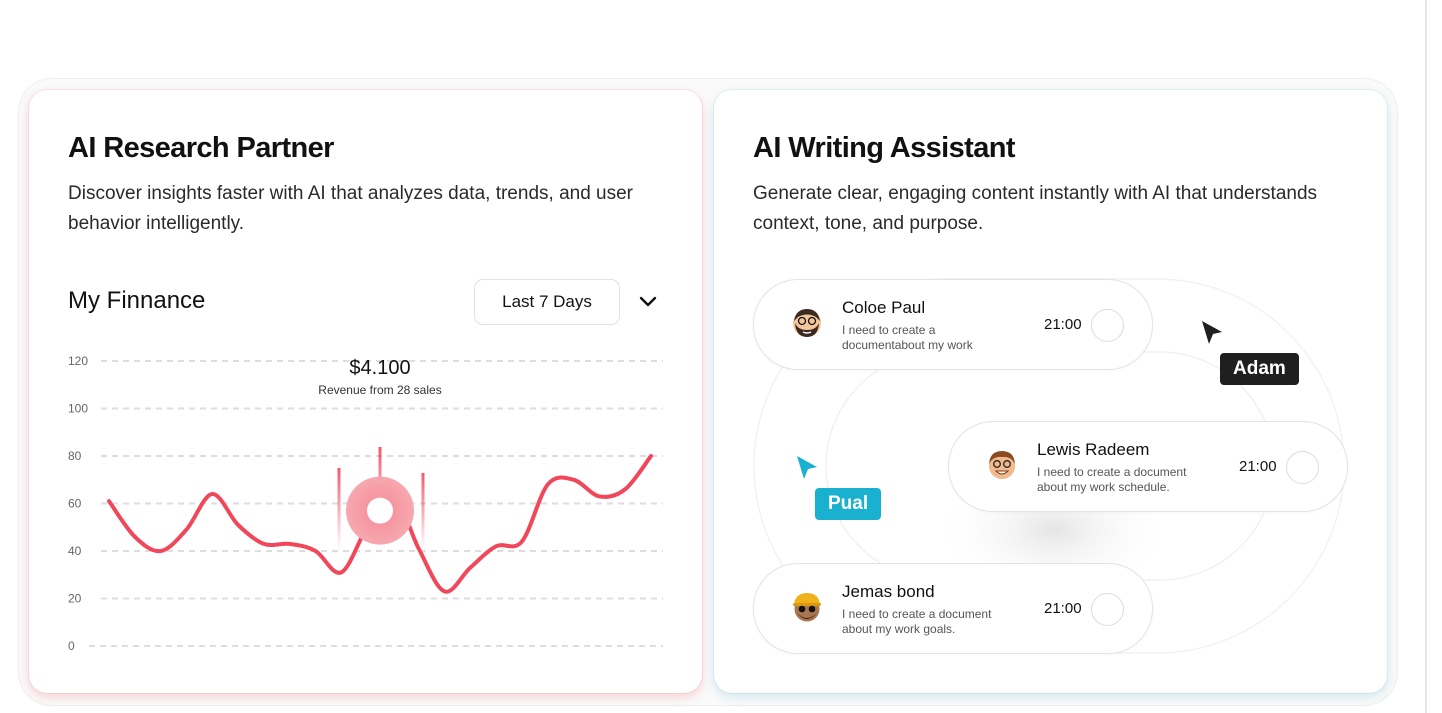  Describe the element at coordinates (1002, 465) in the screenshot. I see `smiling-man-avatar` at that location.